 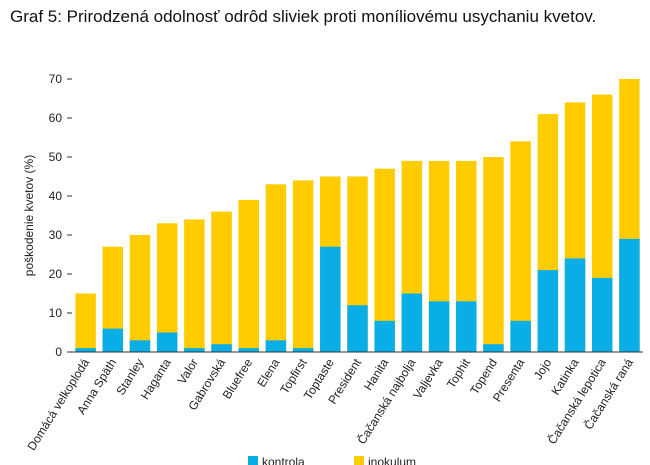 I want to click on legend-swatch-kontrola, so click(x=253, y=460).